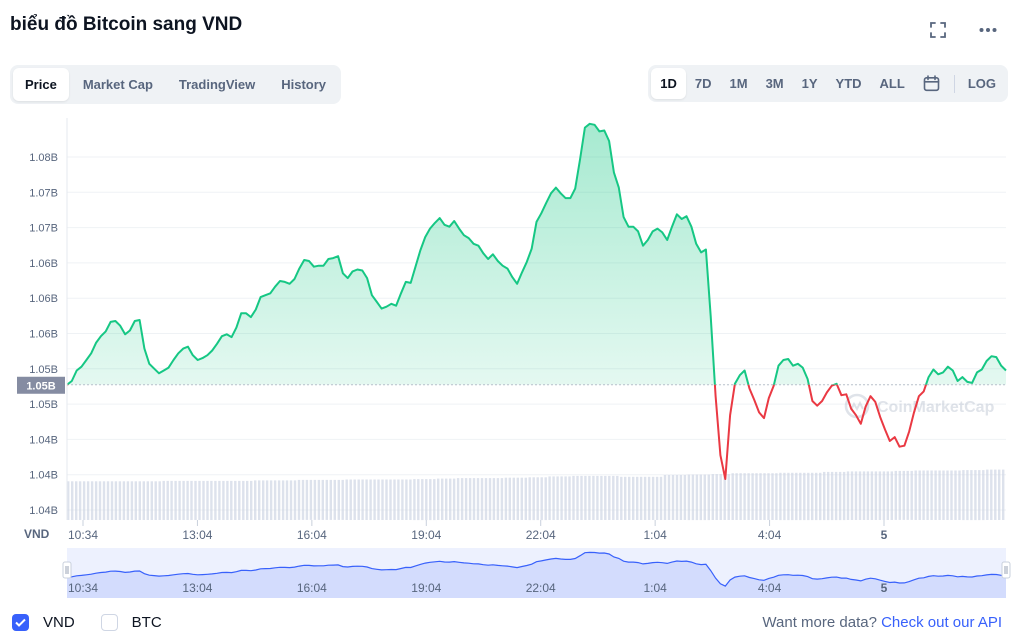  Describe the element at coordinates (932, 83) in the screenshot. I see `calendar-icon` at that location.